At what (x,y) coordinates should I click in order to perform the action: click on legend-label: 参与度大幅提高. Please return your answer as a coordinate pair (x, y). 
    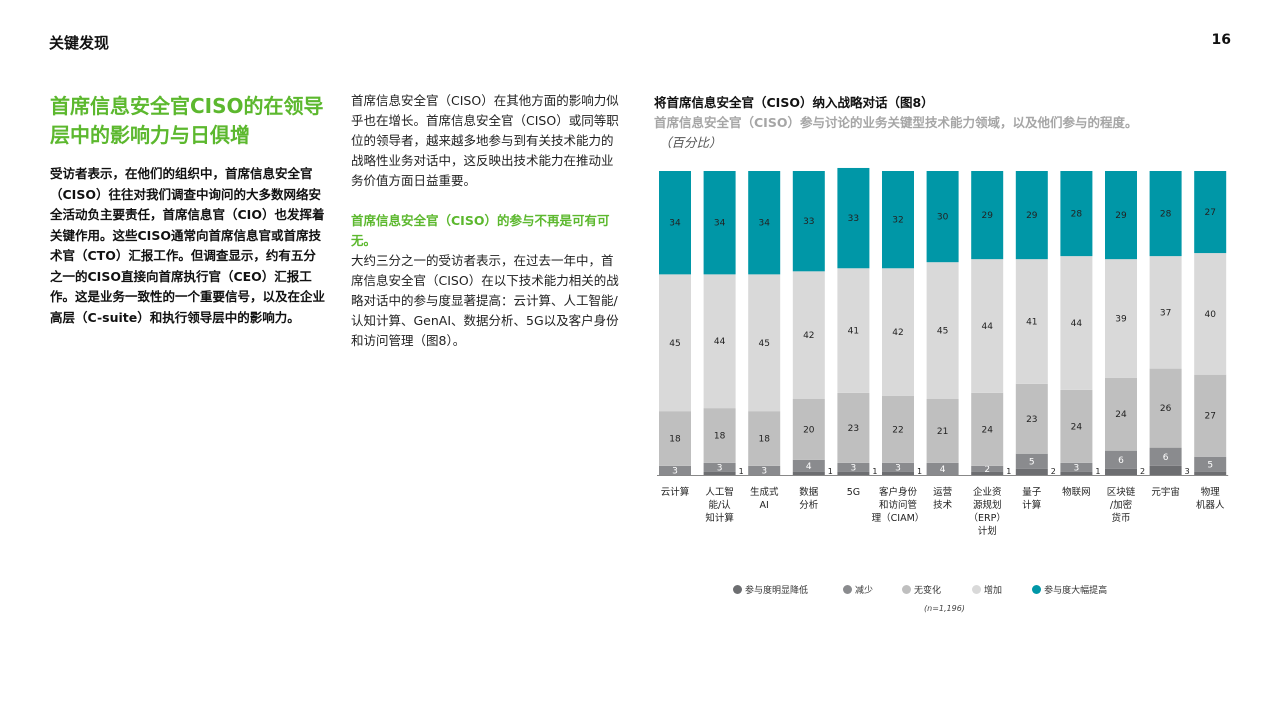
    Looking at the image, I should click on (1076, 591).